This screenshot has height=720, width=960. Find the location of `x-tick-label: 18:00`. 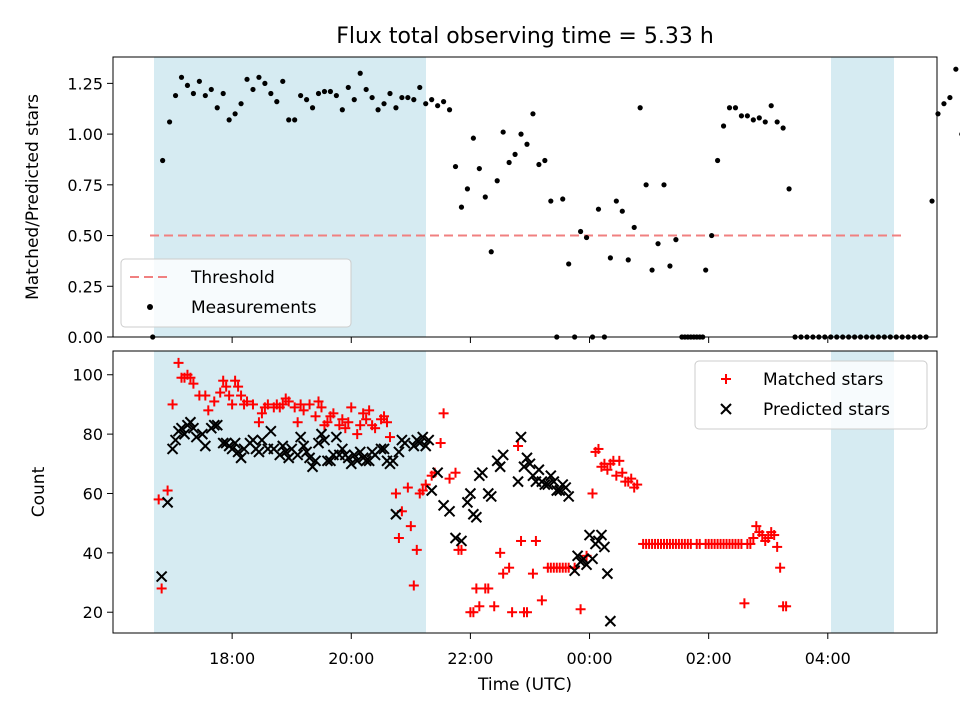

x-tick-label: 18:00 is located at coordinates (232, 658).